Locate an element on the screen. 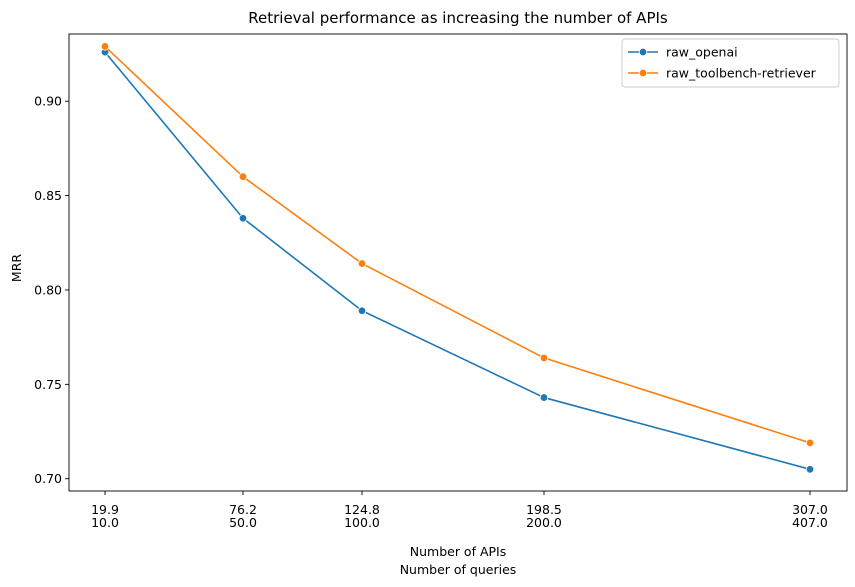 Image resolution: width=855 pixels, height=587 pixels. x-tick-label-apis: 19.9 is located at coordinates (105, 509).